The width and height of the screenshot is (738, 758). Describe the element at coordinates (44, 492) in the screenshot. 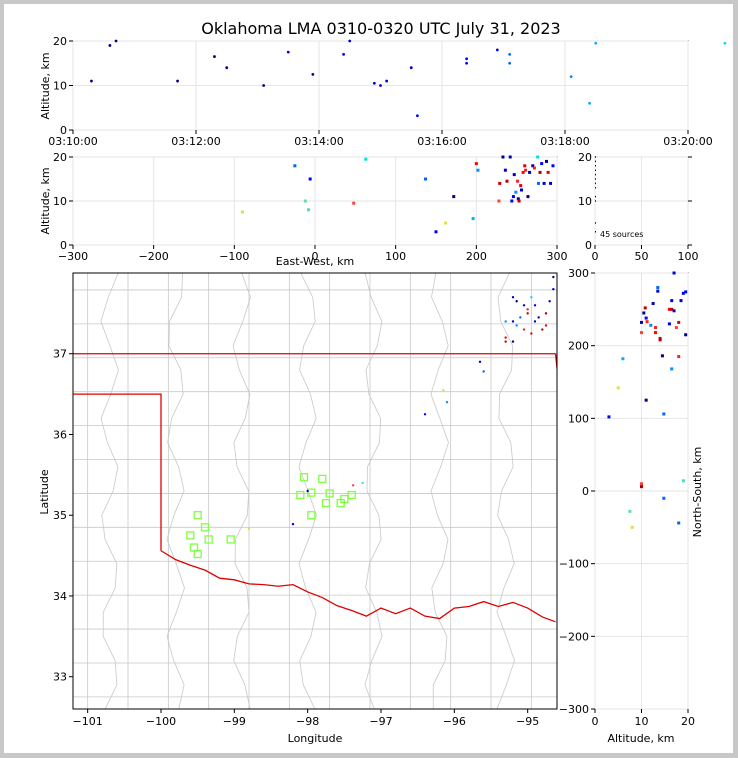

I see `plan-view-ylabel: Latitude` at that location.